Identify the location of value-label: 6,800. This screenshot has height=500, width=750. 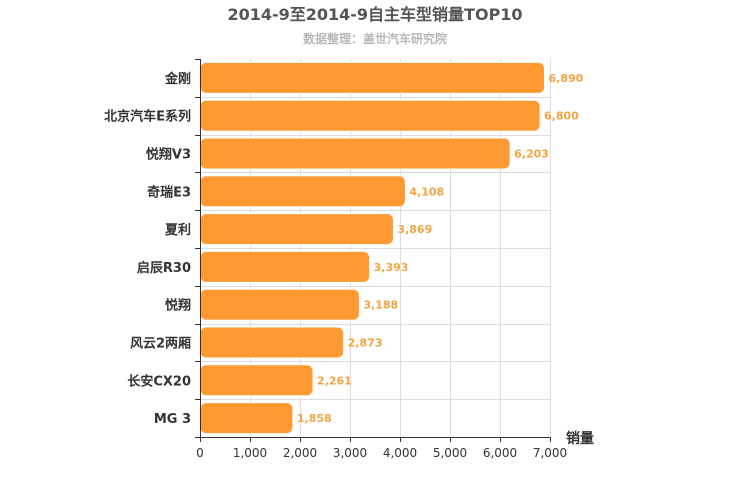
(561, 116).